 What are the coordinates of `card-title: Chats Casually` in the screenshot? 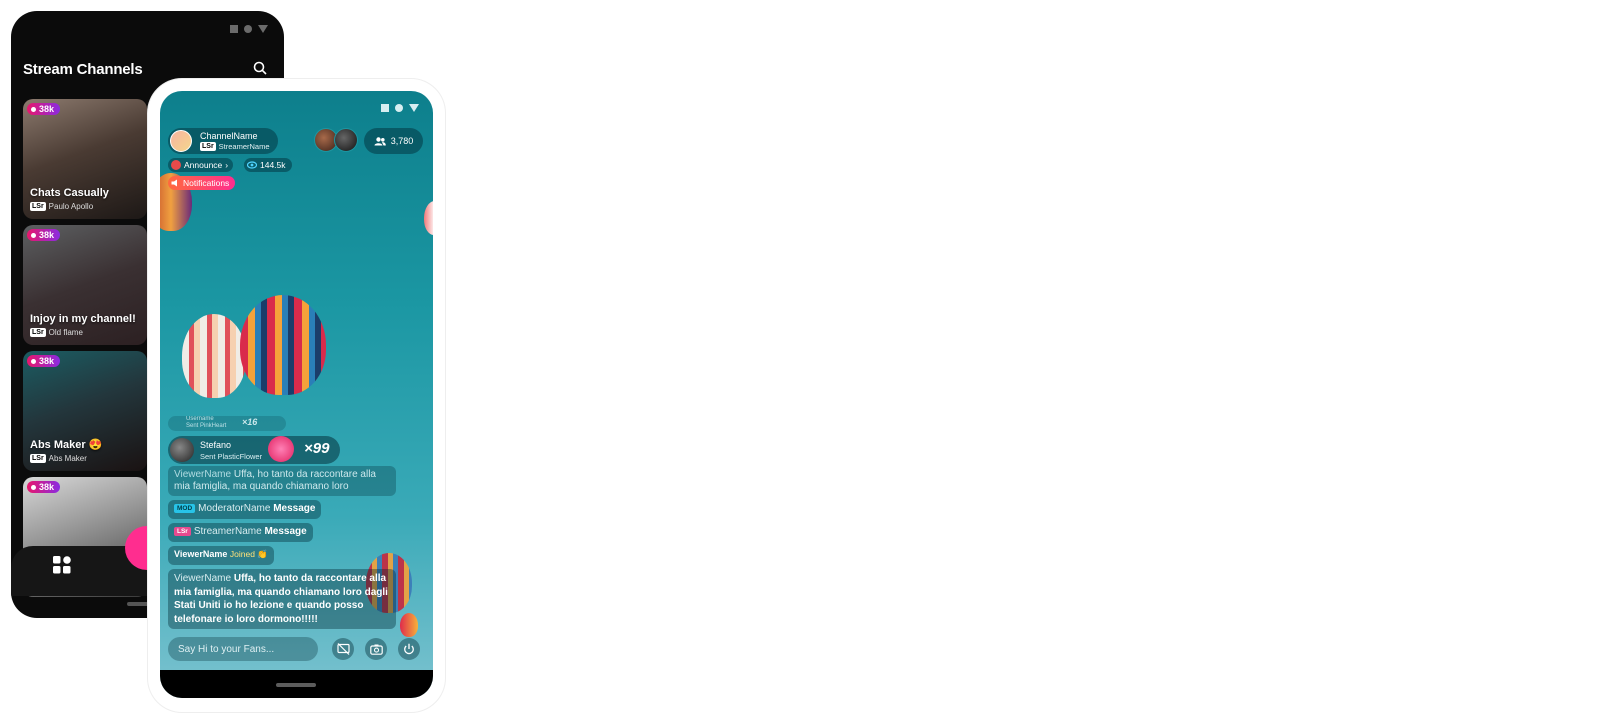 It's located at (69, 193).